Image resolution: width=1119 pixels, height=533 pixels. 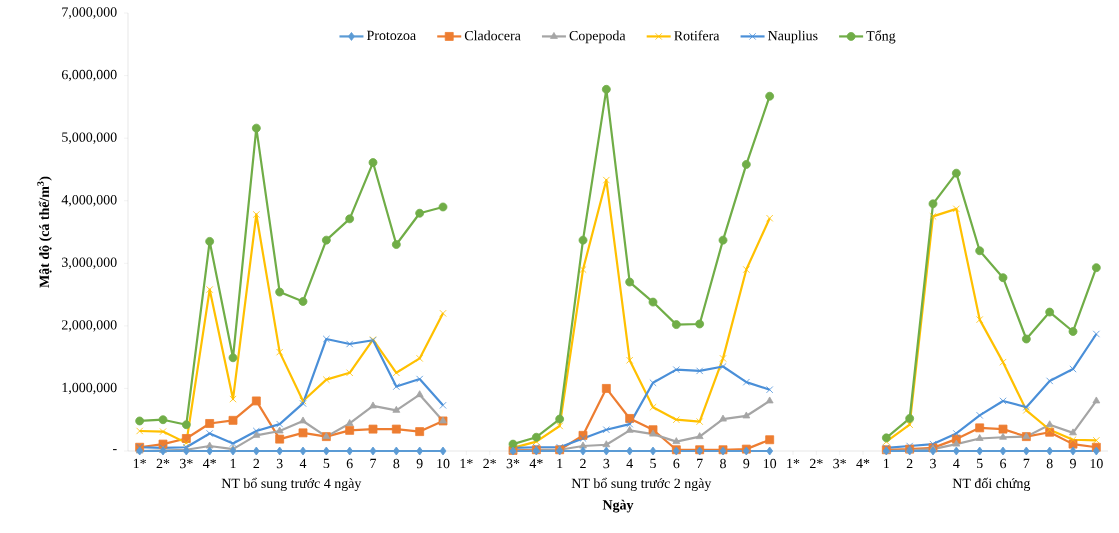 What do you see at coordinates (115, 450) in the screenshot?
I see `y-tick-label: -` at bounding box center [115, 450].